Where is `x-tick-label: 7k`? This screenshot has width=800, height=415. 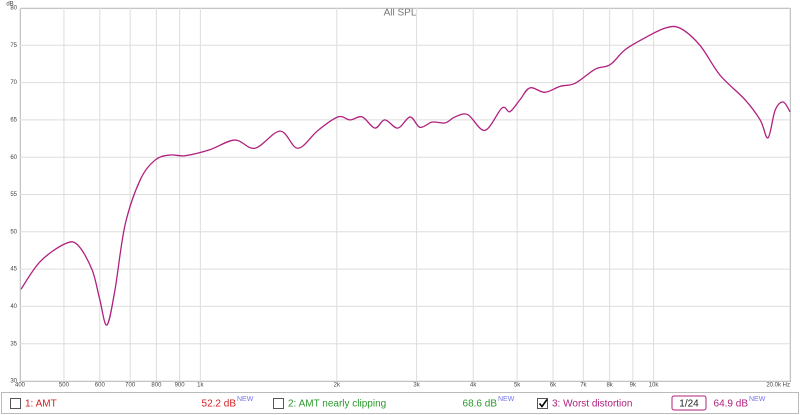
x-tick-label: 7k is located at coordinates (583, 386).